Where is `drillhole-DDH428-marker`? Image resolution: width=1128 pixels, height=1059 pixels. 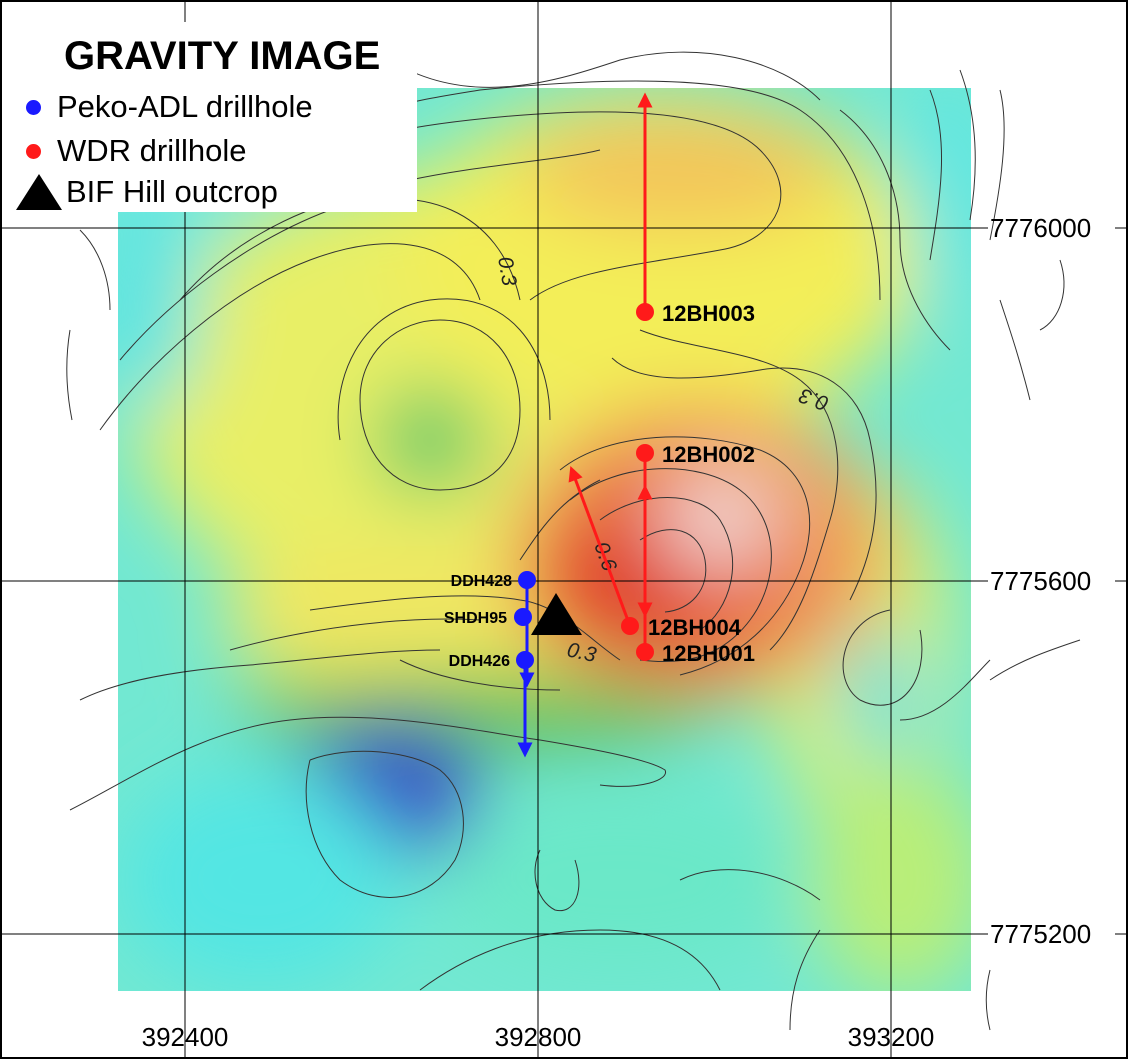 drillhole-DDH428-marker is located at coordinates (527, 580).